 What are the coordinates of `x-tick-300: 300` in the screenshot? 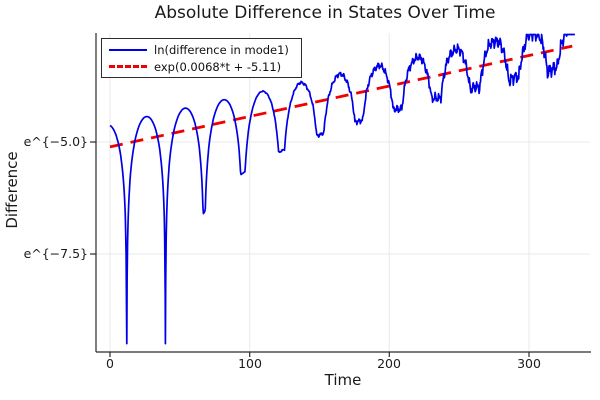 It's located at (529, 363).